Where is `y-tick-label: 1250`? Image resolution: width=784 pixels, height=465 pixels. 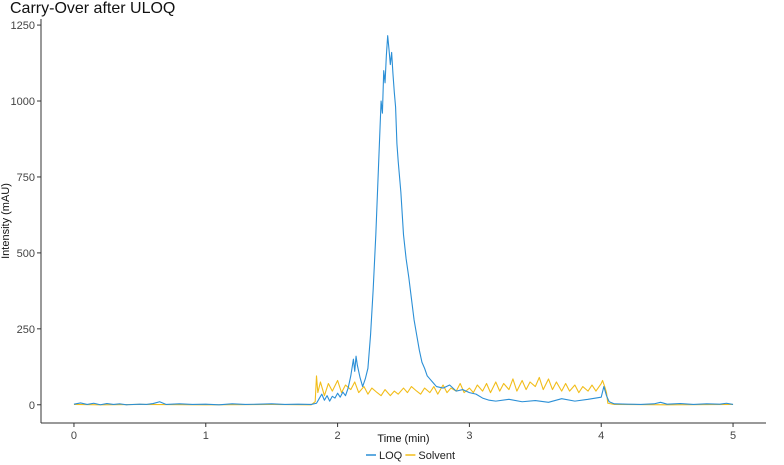
y-tick-label: 1250 is located at coordinates (23, 26).